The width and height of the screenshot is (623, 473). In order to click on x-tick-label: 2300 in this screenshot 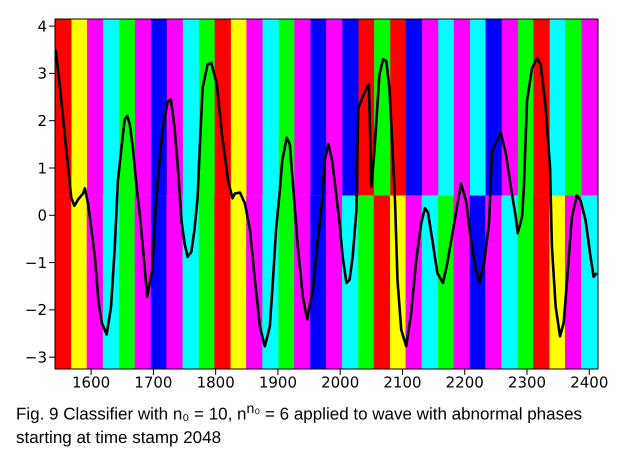, I will do `click(527, 383)`.